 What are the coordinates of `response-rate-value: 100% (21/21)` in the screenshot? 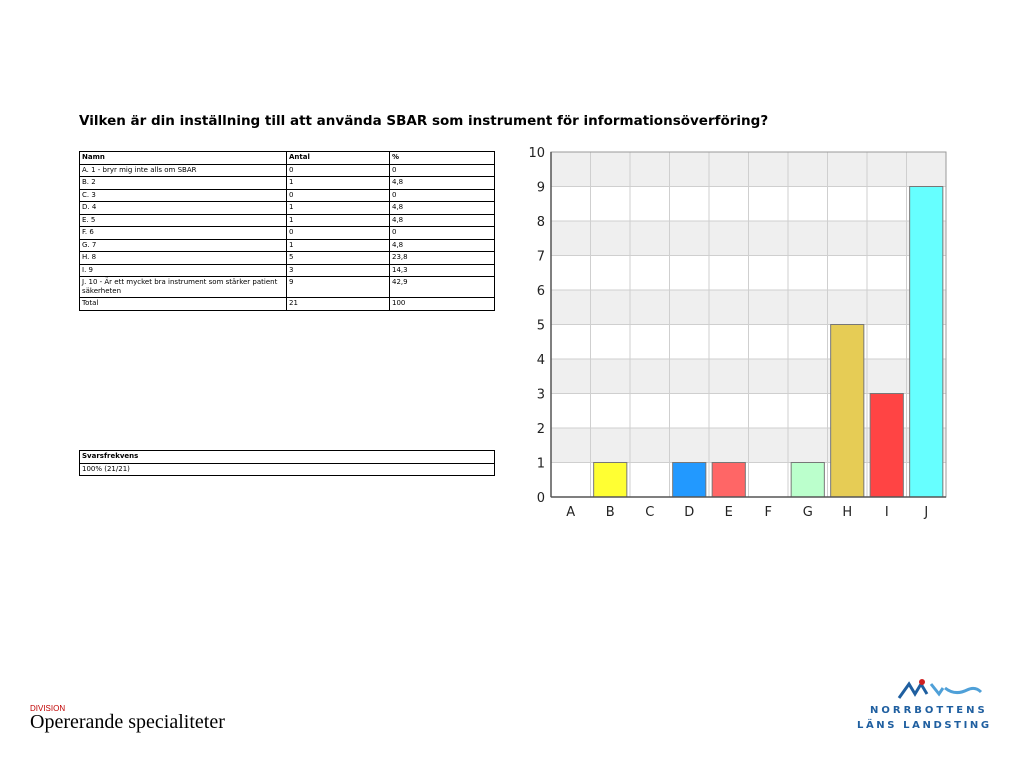 It's located at (287, 469).